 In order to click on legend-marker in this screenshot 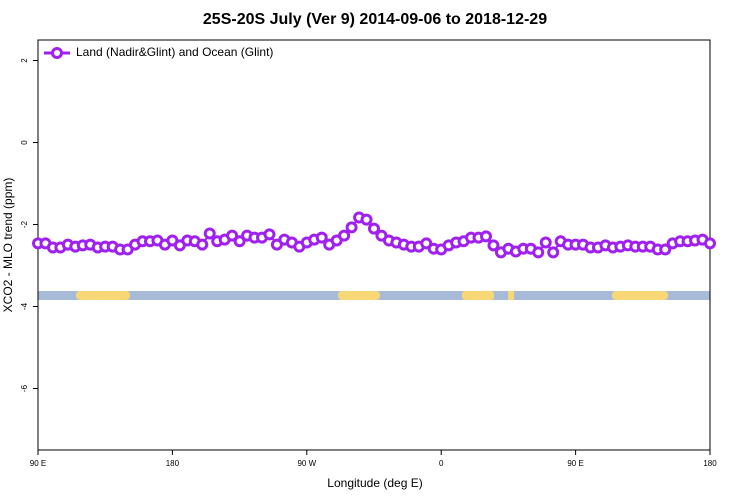, I will do `click(57, 53)`.